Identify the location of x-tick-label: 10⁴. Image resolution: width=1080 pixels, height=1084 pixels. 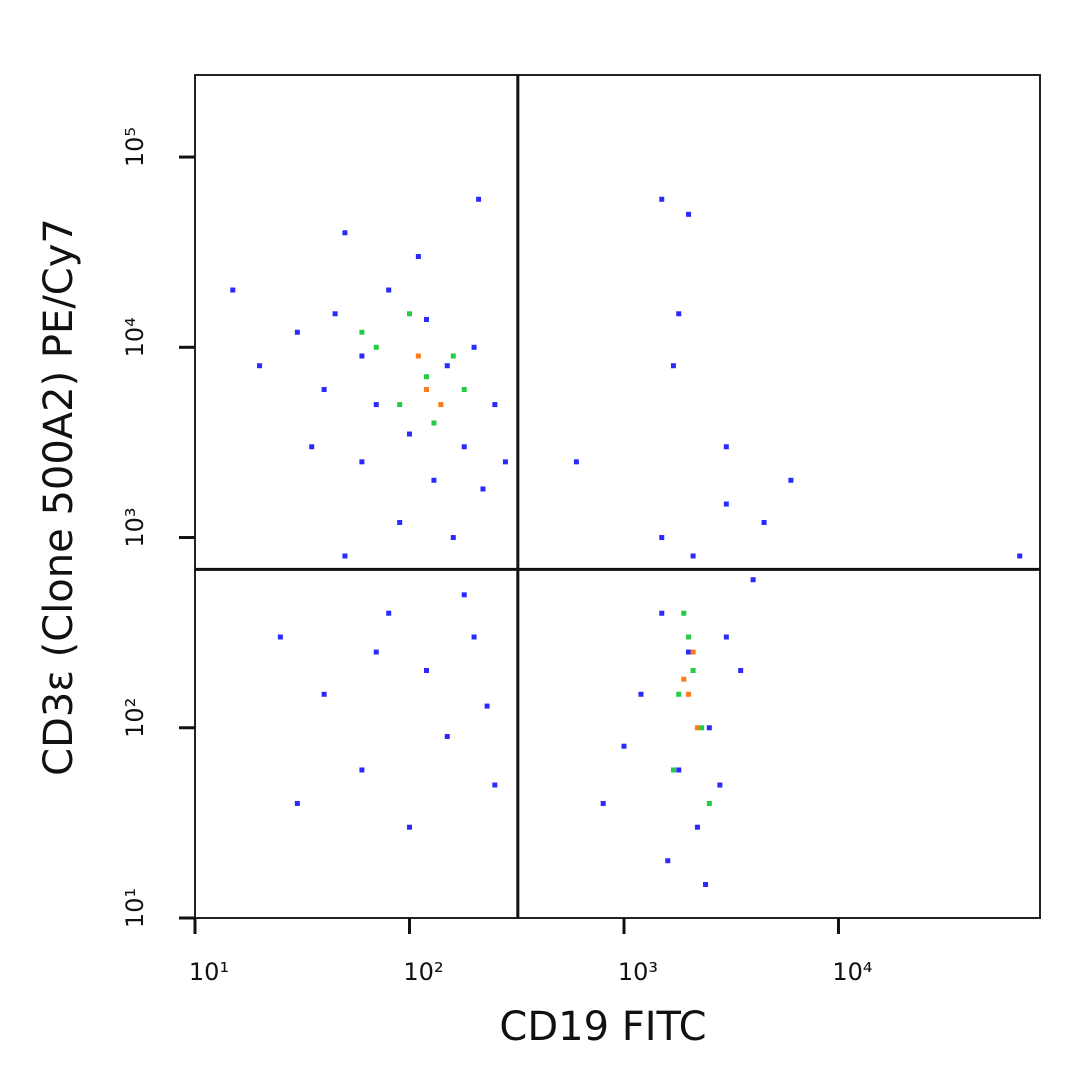
(852, 972).